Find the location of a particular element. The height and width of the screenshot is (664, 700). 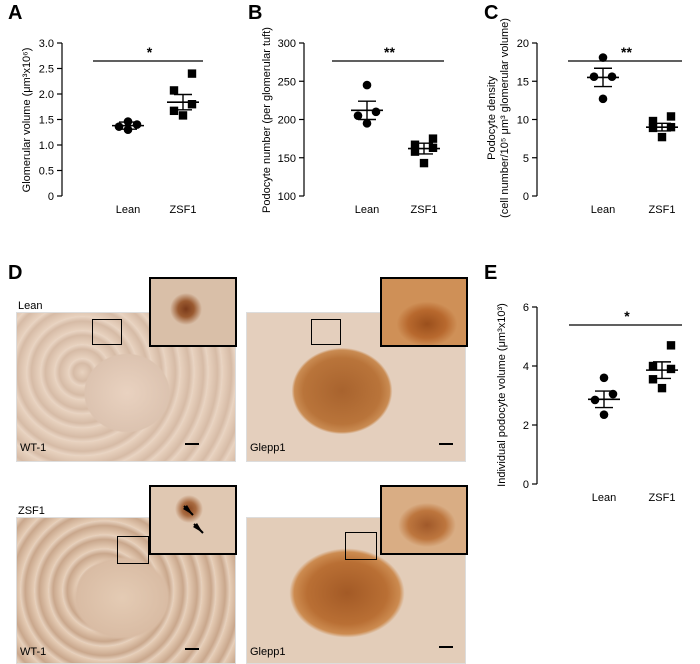

y-tick-label: 200 is located at coordinates (287, 121).